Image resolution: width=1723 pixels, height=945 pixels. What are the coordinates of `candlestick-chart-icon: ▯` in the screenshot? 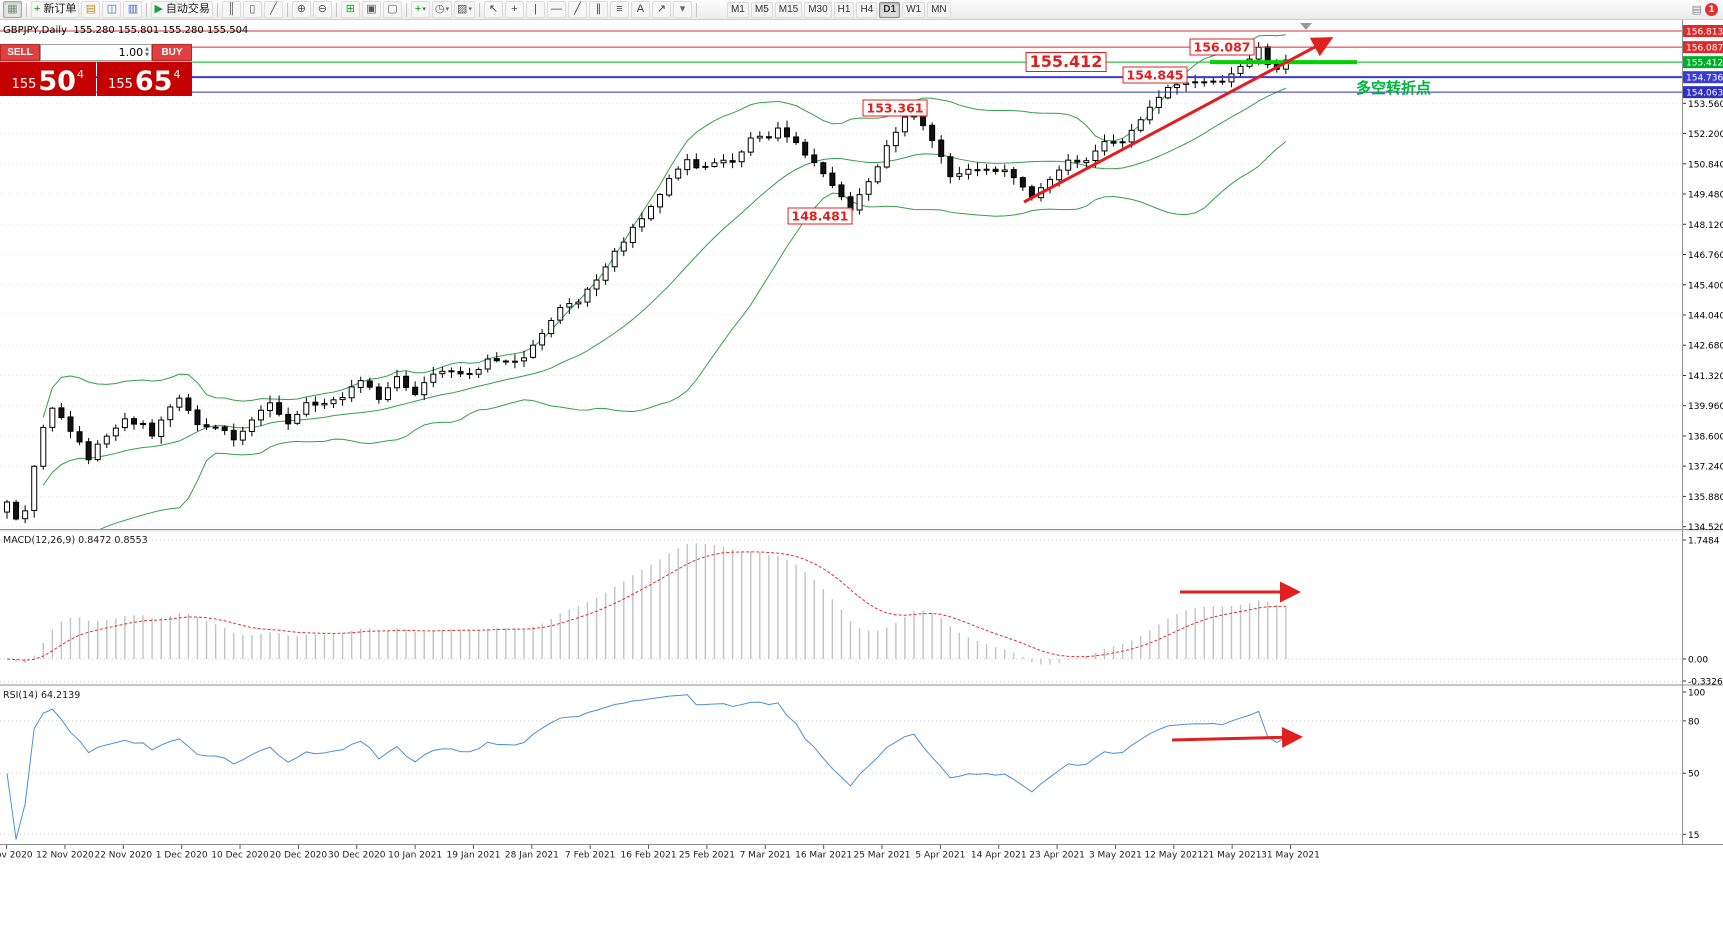 It's located at (252, 9).